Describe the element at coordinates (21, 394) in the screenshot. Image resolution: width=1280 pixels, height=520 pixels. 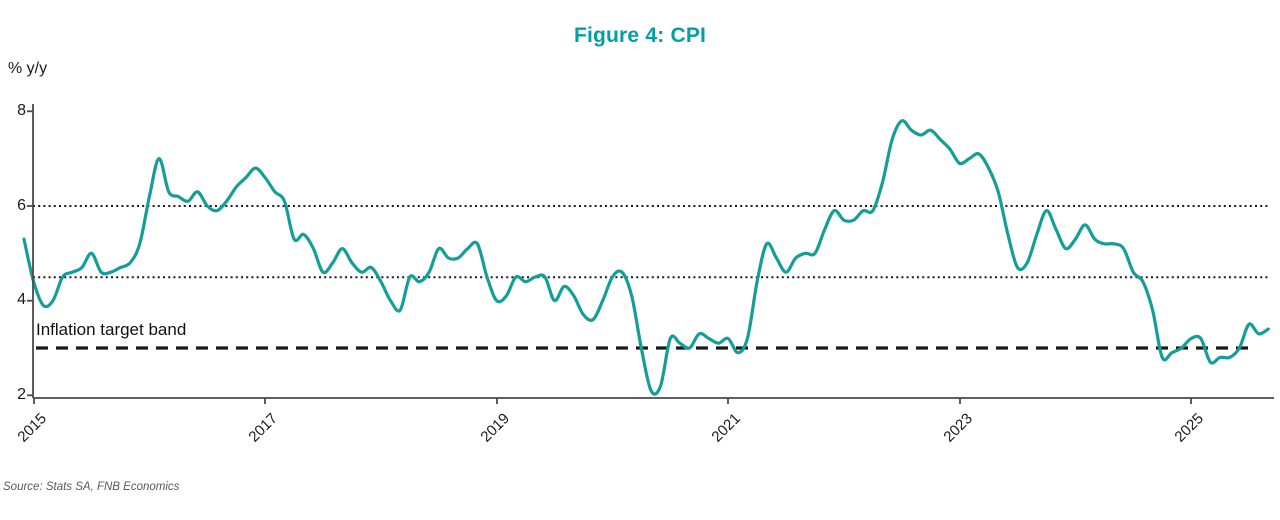
I see `y-tick-label-2: 2` at that location.